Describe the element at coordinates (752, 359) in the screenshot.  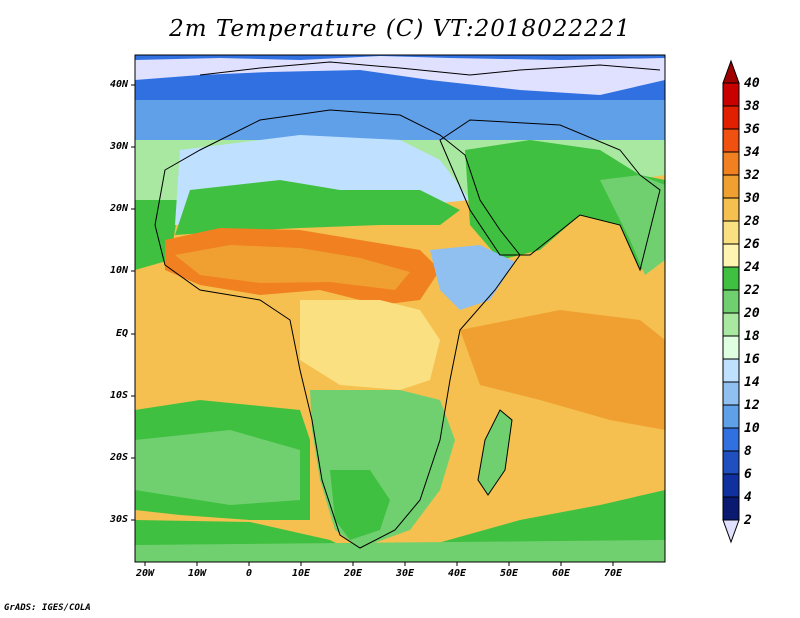
I see `colorbar-label-16: 16` at that location.